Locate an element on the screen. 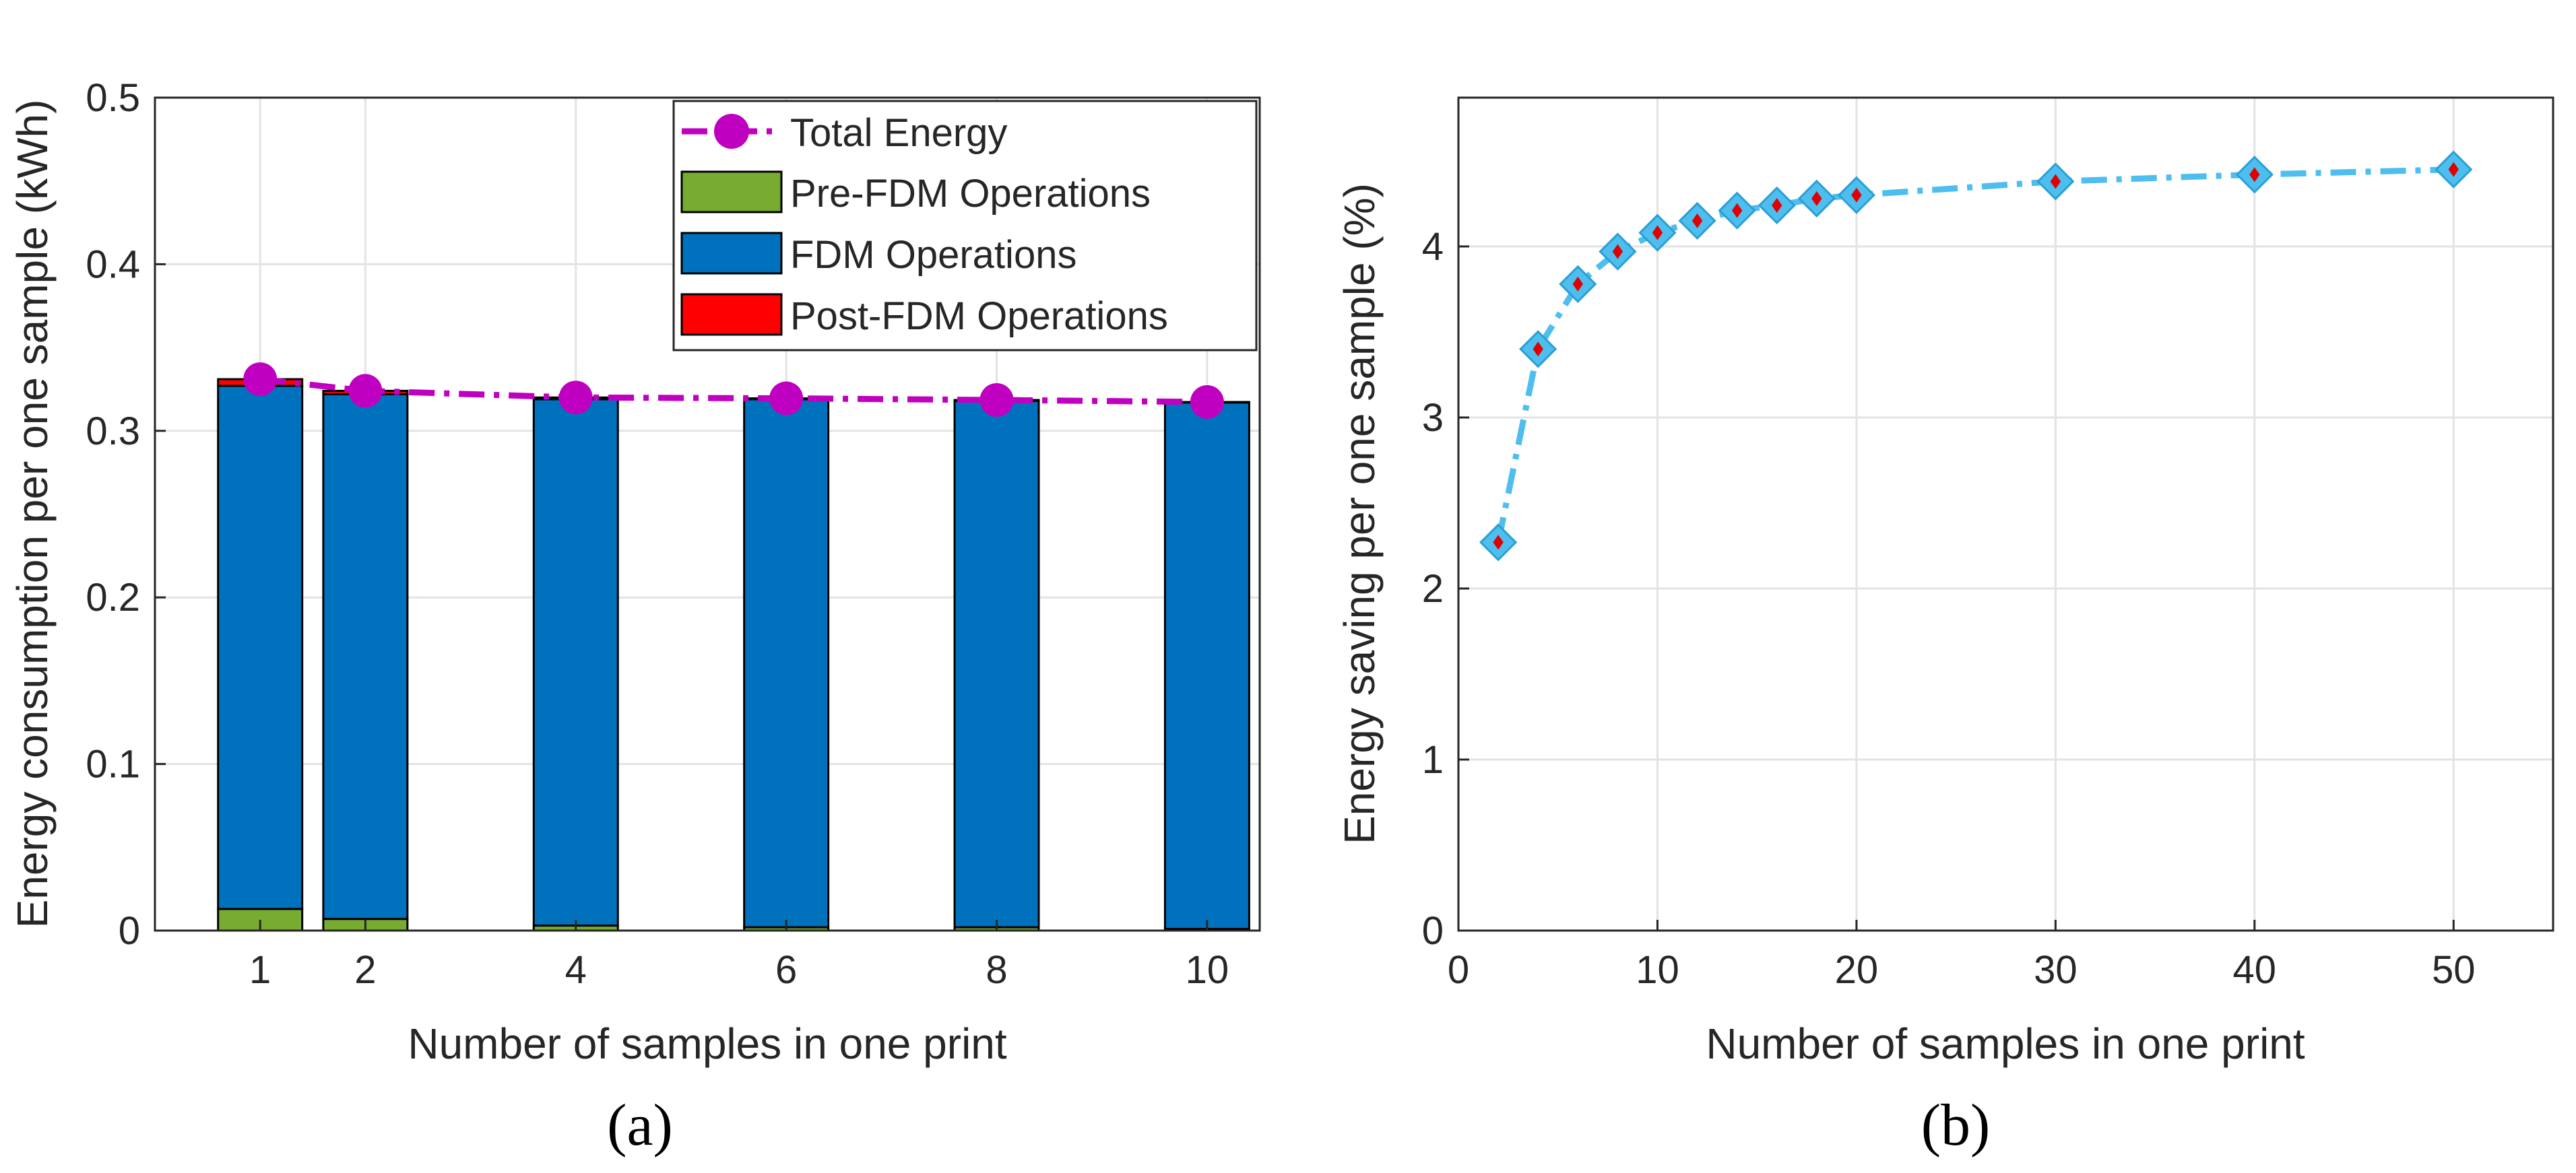 Image resolution: width=2576 pixels, height=1173 pixels. y-tick-label: 0.4 is located at coordinates (113, 264).